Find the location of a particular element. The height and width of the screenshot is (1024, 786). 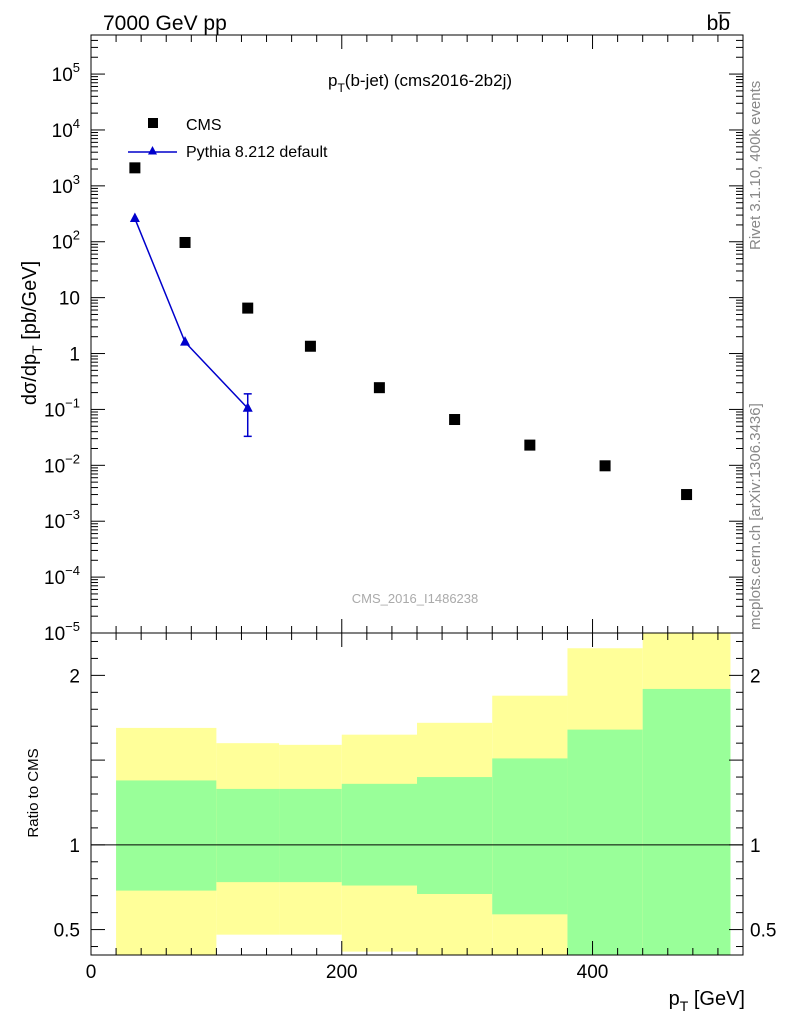

ratio-y-tick-label-right: 2 is located at coordinates (755, 676).